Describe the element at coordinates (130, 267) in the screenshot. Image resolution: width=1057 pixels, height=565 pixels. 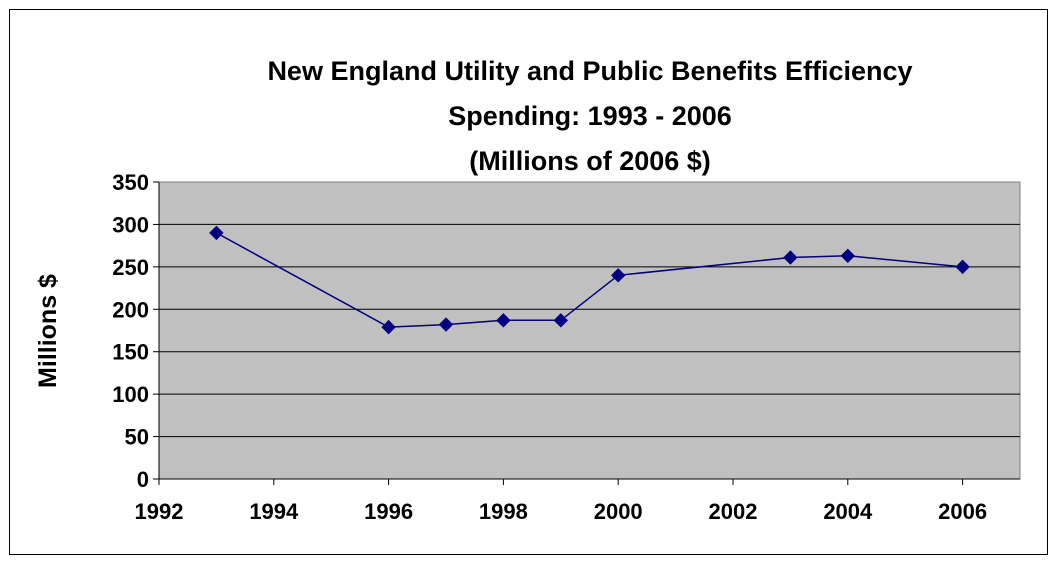
I see `y-tick-label: 250` at that location.